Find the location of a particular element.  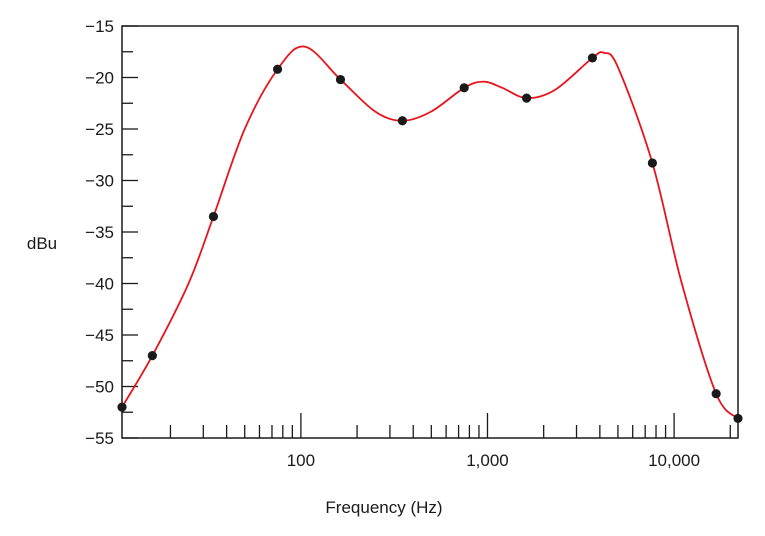

y-axis: −15 −20 −25 −30 −35 −40 −45 −50 −55 is located at coordinates (111, 232).